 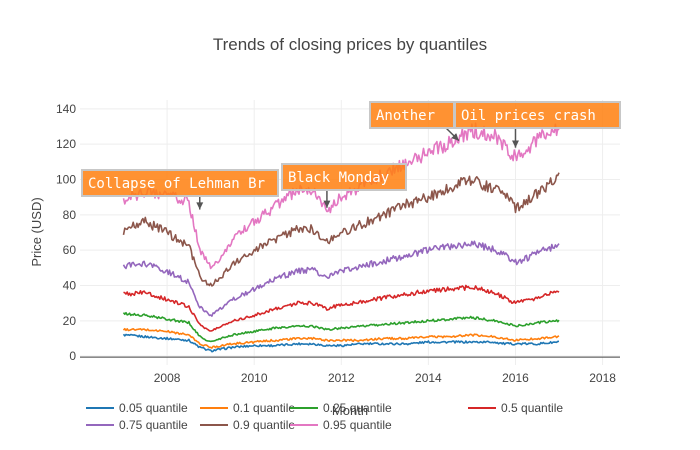 What do you see at coordinates (167, 378) in the screenshot?
I see `x-tick-label: 2008` at bounding box center [167, 378].